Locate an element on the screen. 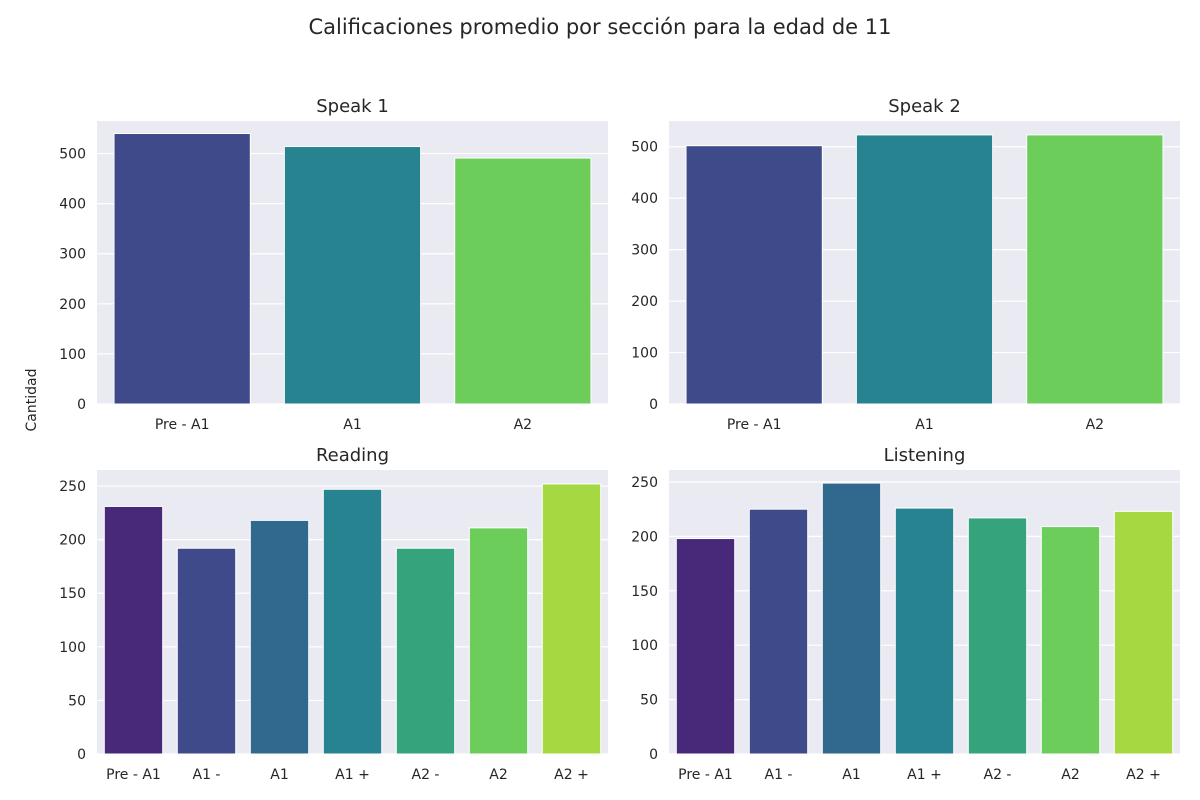 Image resolution: width=1200 pixels, height=800 pixels. subplot-title: Reading is located at coordinates (352, 455).